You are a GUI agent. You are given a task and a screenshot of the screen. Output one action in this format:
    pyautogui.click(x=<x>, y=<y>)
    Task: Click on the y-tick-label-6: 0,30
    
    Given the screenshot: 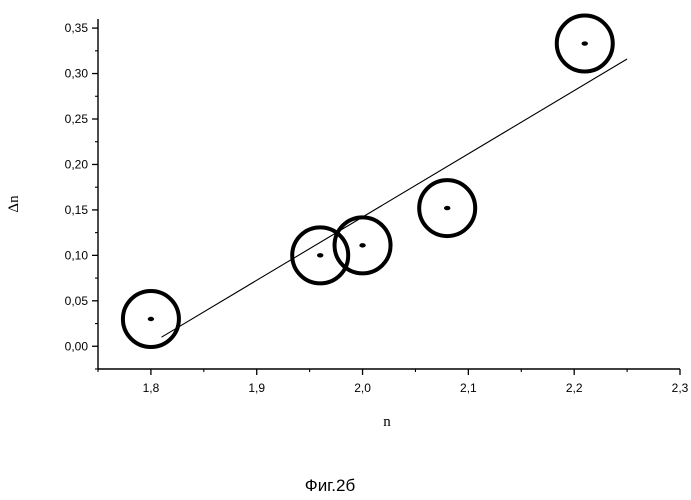 What is the action you would take?
    pyautogui.click(x=77, y=74)
    